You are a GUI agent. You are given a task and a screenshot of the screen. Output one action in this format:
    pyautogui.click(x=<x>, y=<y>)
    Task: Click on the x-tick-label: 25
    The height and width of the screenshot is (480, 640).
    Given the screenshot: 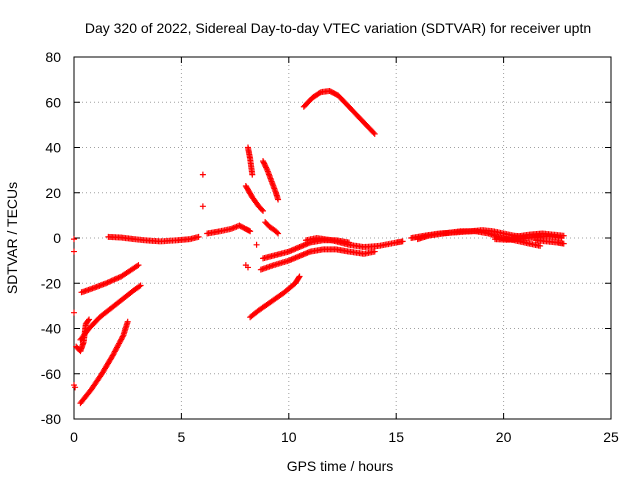 What is the action you would take?
    pyautogui.click(x=611, y=437)
    